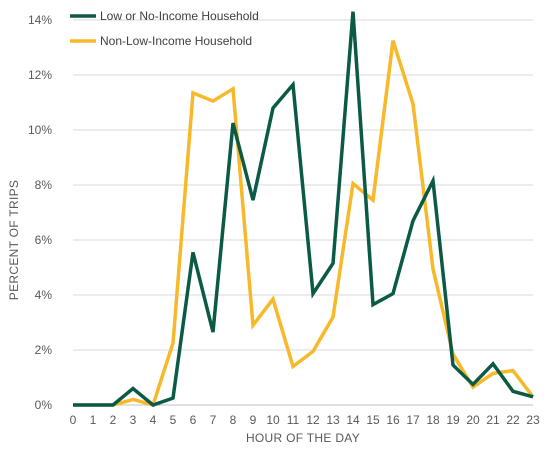 This screenshot has width=555, height=450. I want to click on x-tick-label: 19, so click(453, 420).